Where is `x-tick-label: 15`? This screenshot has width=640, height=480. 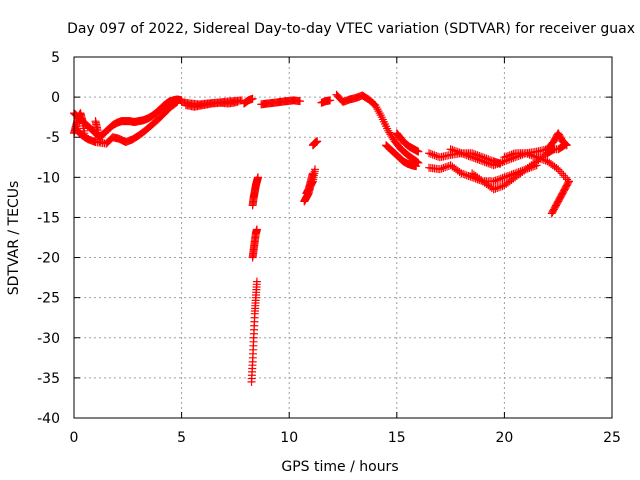
x-tick-label: 15 is located at coordinates (397, 438).